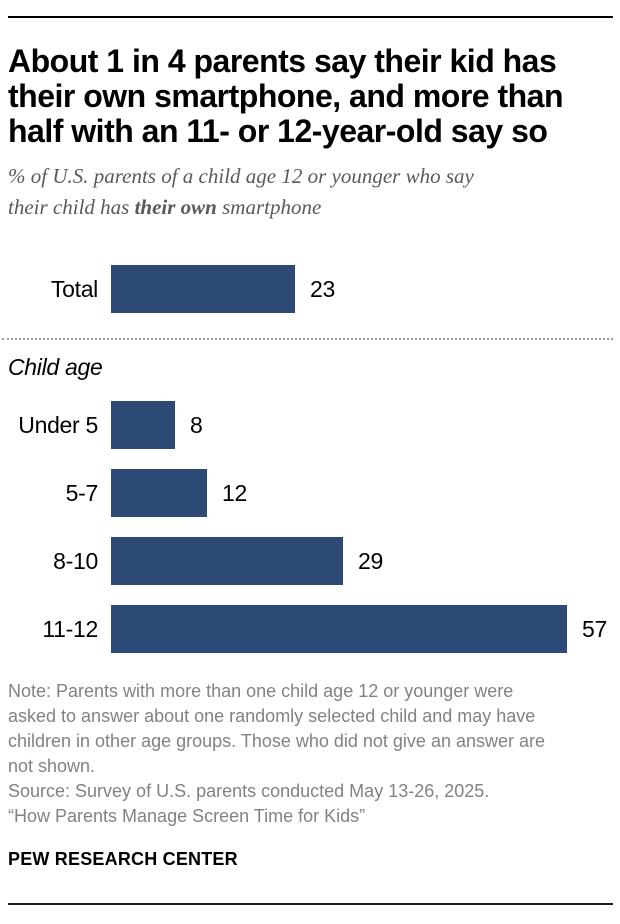  Describe the element at coordinates (310, 904) in the screenshot. I see `bottom-rule` at that location.